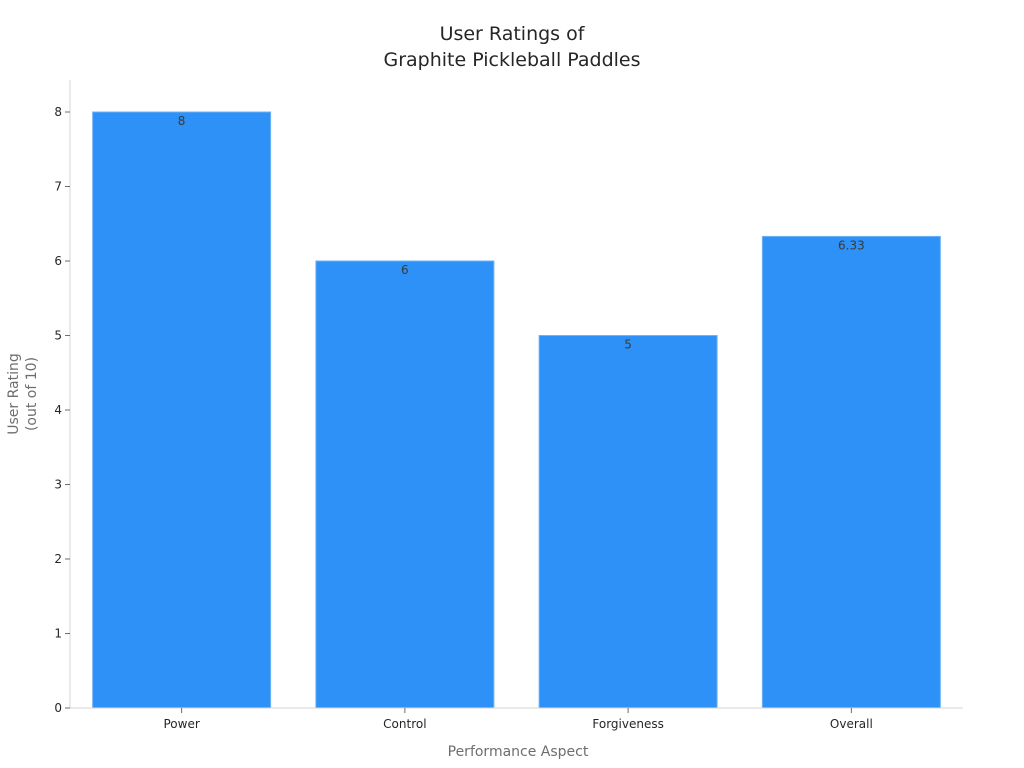 The image size is (1024, 768). I want to click on y-tick-label: 2, so click(58, 559).